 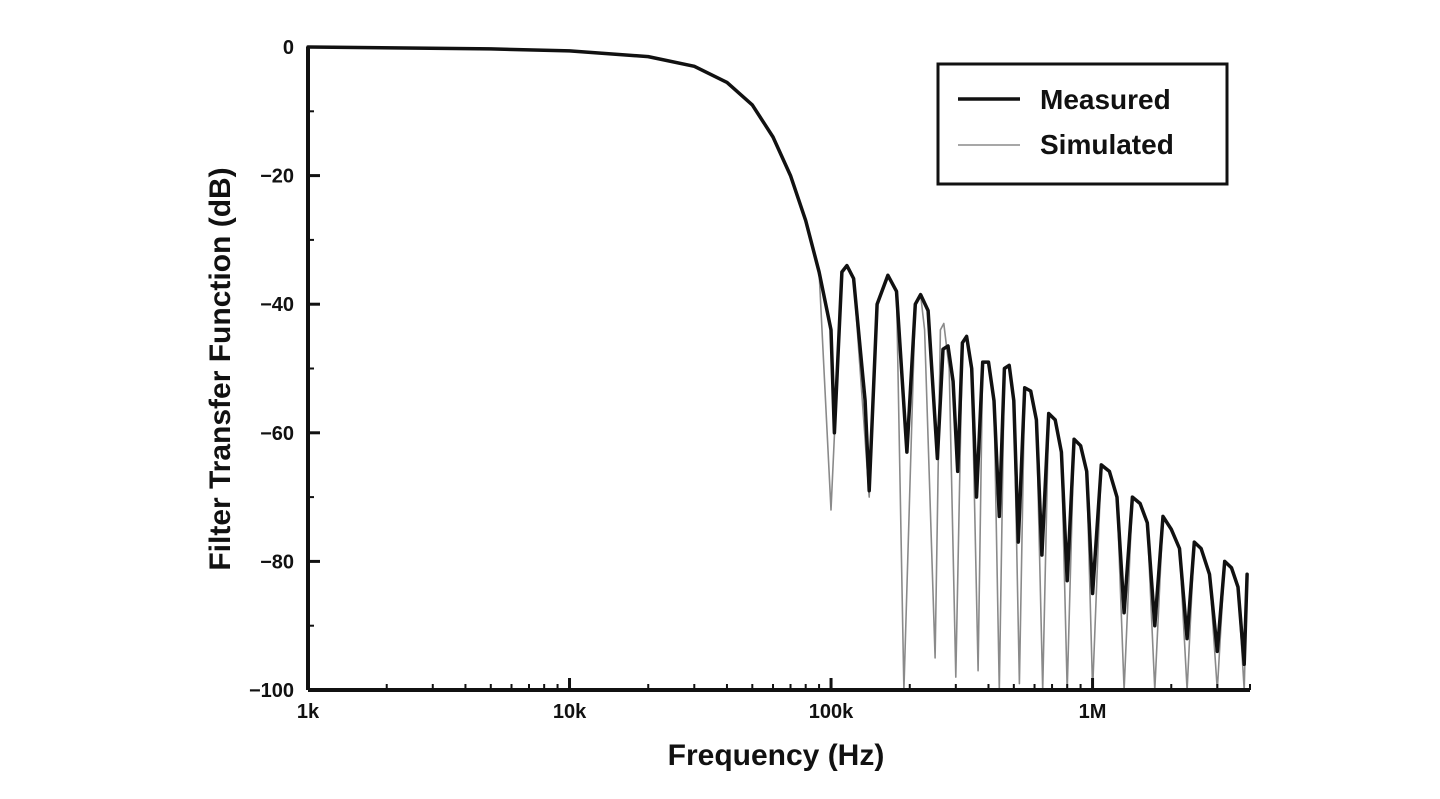 I want to click on x-tick-label: 1k, so click(x=308, y=712).